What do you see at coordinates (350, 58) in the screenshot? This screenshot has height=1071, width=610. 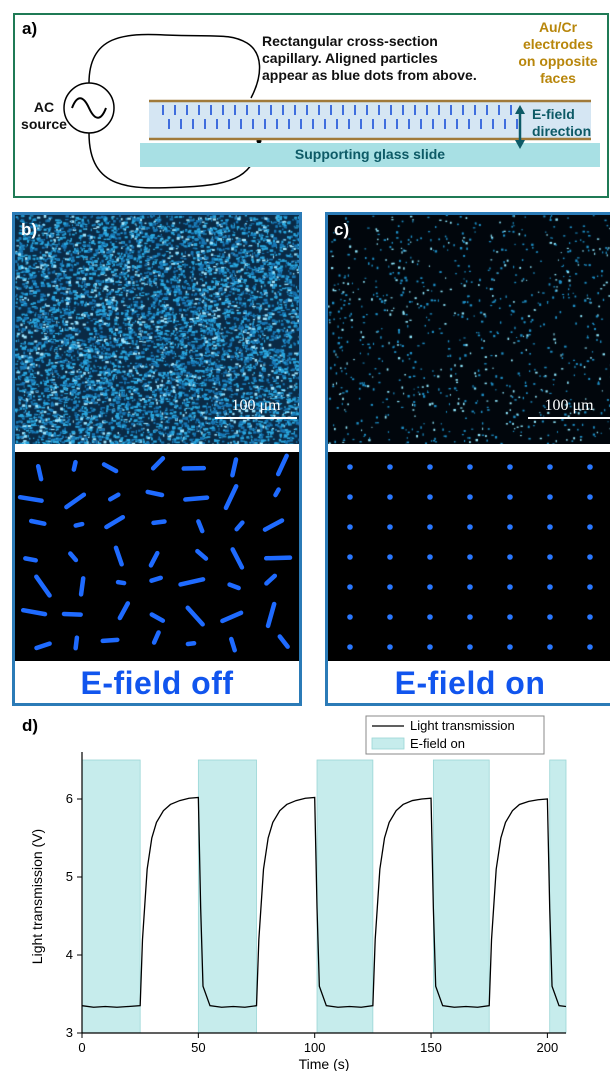 I see `description-line: capillary. Aligned particles` at bounding box center [350, 58].